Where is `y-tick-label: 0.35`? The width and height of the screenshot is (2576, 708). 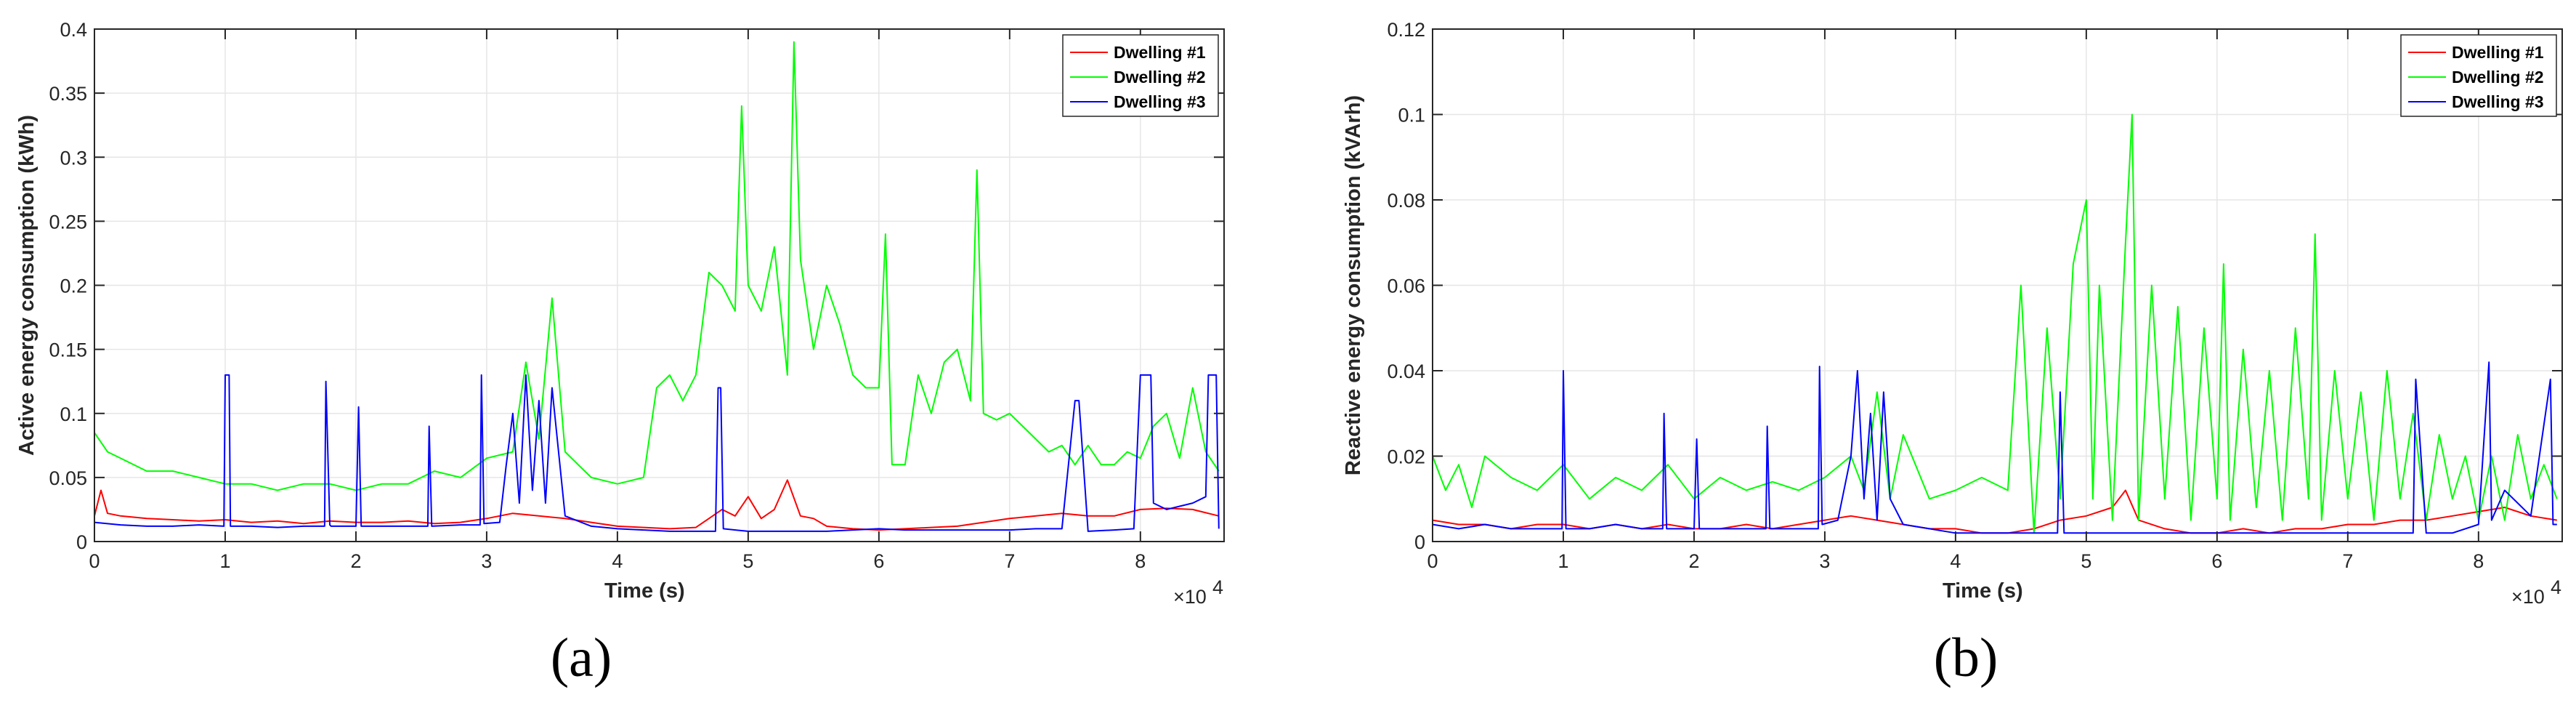 y-tick-label: 0.35 is located at coordinates (68, 94).